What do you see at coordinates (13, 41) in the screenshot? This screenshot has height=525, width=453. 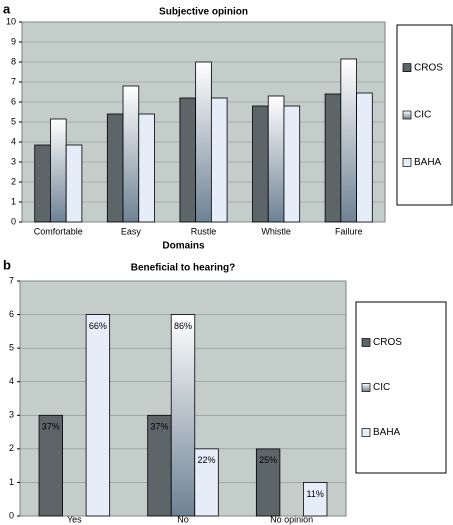 I see `y-tick-label: 9` at bounding box center [13, 41].